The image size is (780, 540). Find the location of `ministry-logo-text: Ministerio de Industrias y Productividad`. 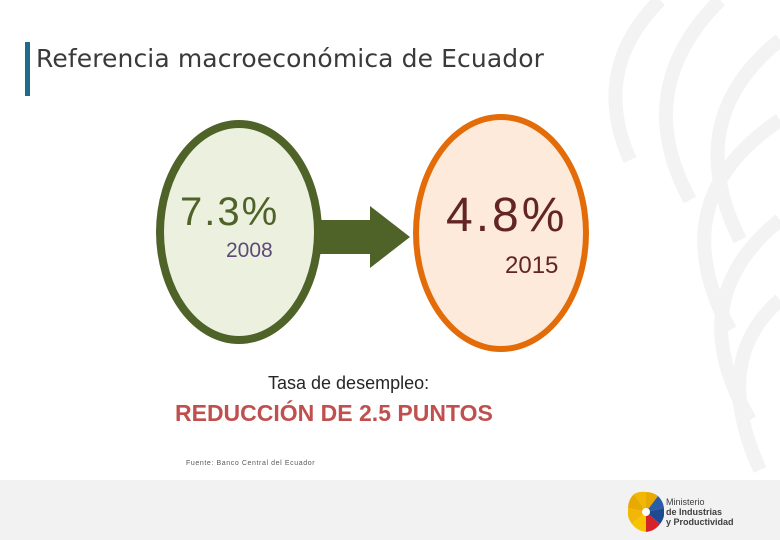

ministry-logo-text: Ministerio de Industrias y Productividad is located at coordinates (700, 512).